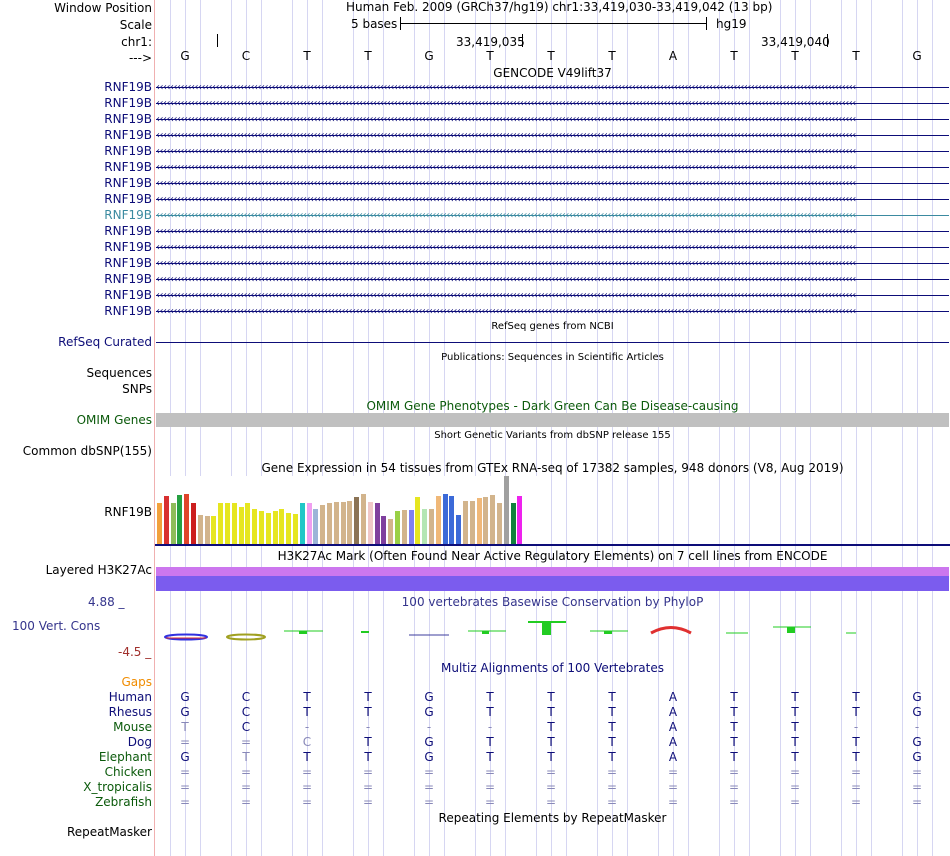 Image resolution: width=950 pixels, height=856 pixels. I want to click on refseq-gene-line, so click(552, 342).